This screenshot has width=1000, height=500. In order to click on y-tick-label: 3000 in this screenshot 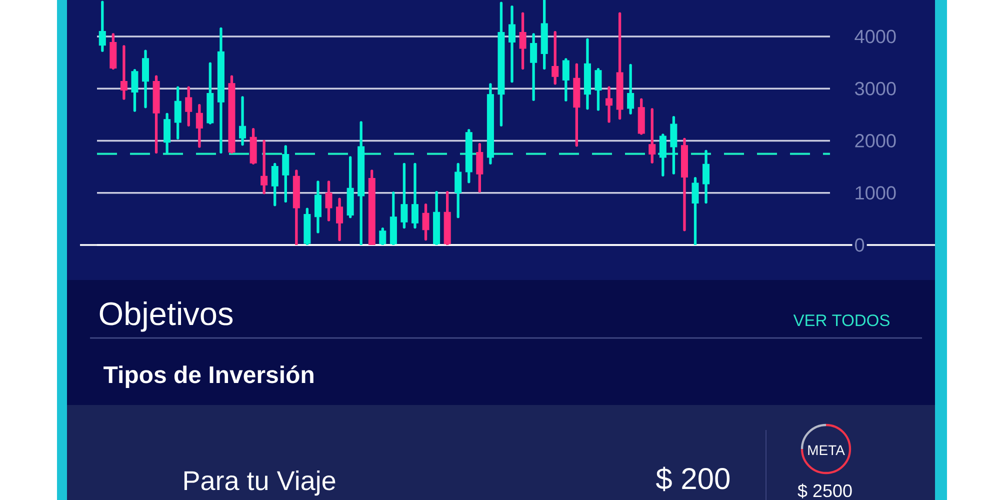, I will do `click(875, 89)`.